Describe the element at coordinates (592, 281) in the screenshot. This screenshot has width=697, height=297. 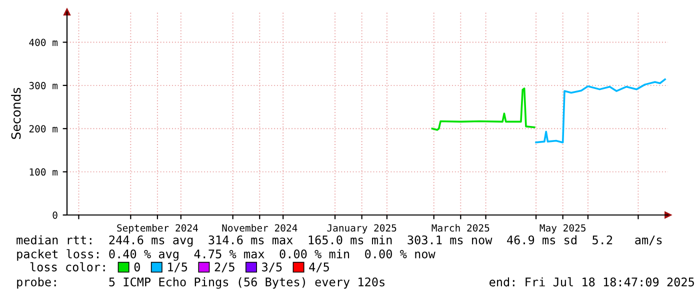
I see `text: end: Fri Jul 18 18:47:09 2025` at that location.